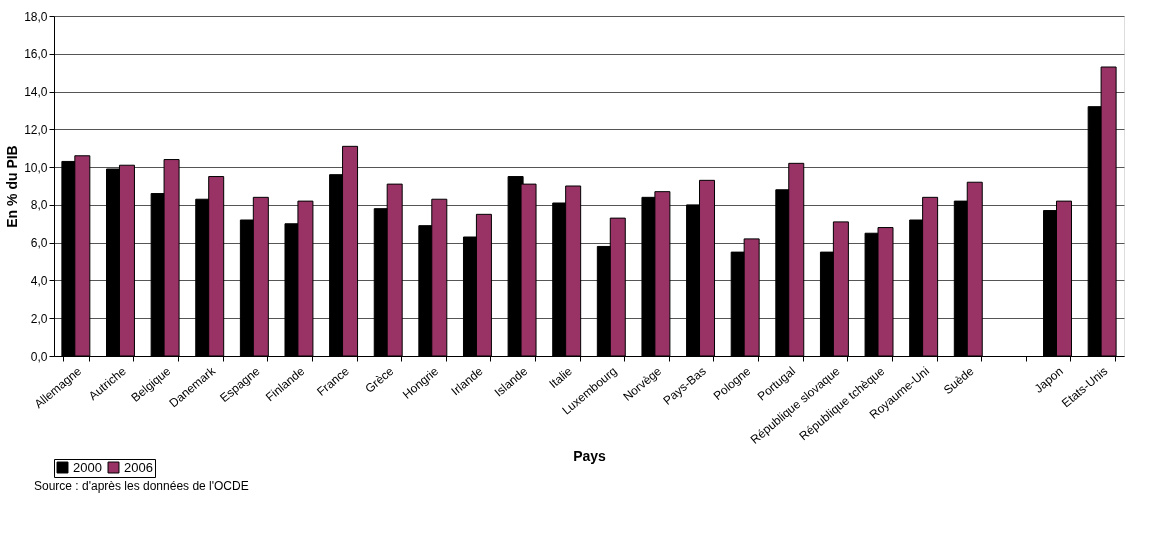 This screenshot has height=540, width=1166. I want to click on y-tick-label: 6,0, so click(39, 243).